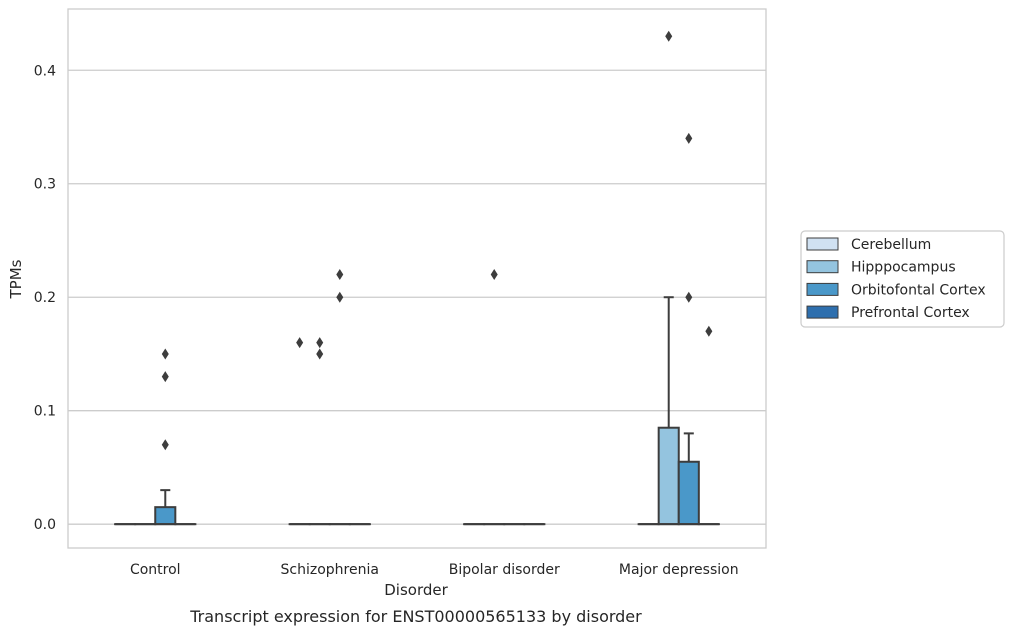 The image size is (1014, 634). What do you see at coordinates (918, 290) in the screenshot?
I see `legend-label: Orbitofontal Cortex` at bounding box center [918, 290].